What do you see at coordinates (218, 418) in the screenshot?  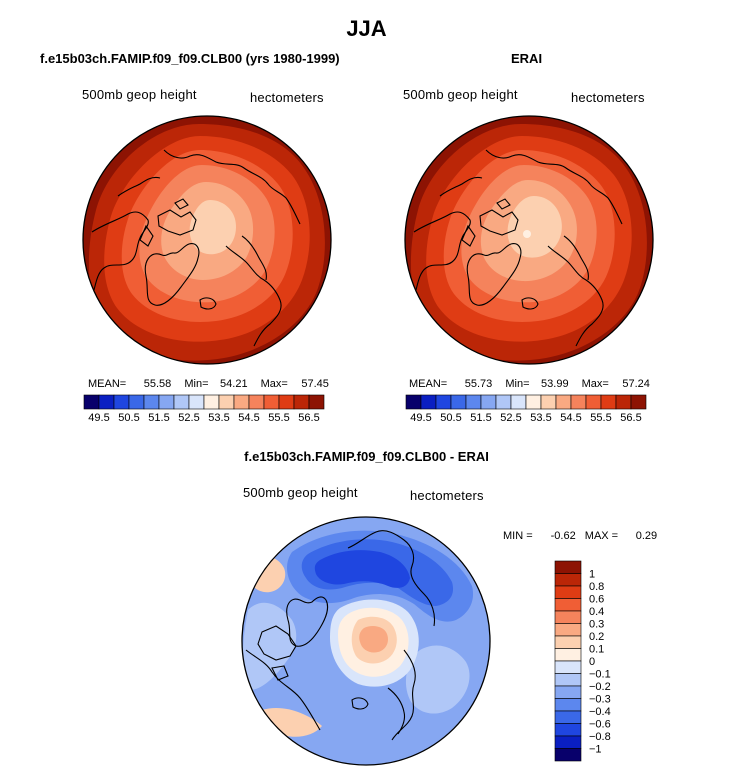 I see `panel-1-colorbar-label: 53.5` at bounding box center [218, 418].